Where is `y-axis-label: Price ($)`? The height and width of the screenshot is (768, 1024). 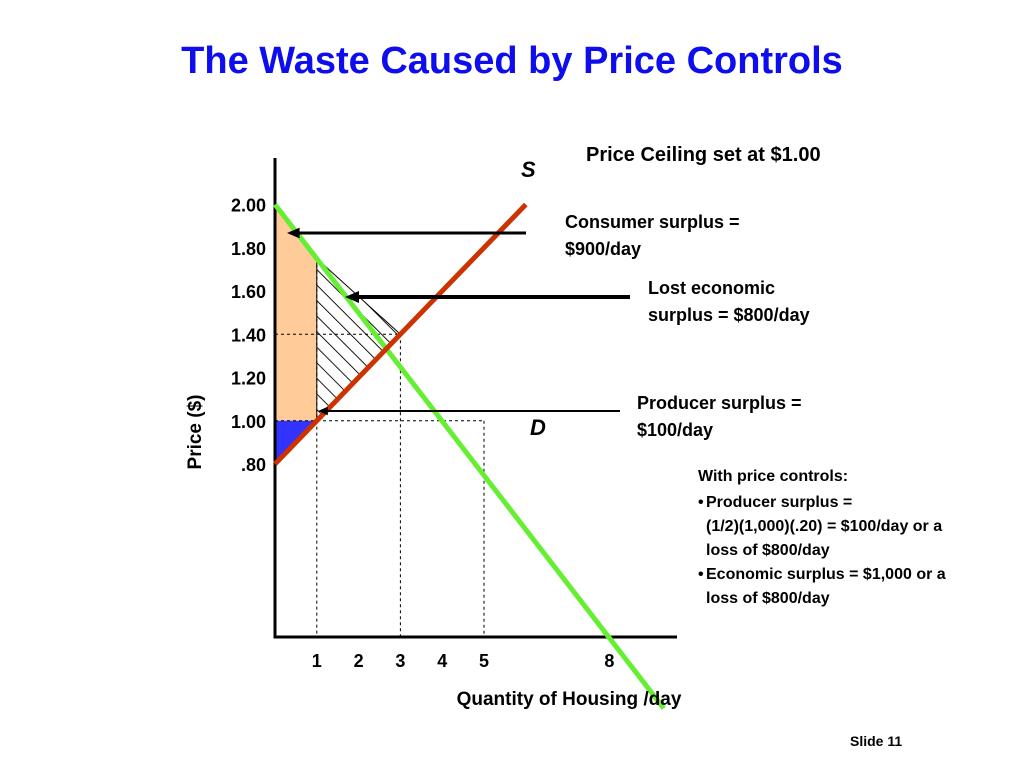 y-axis-label: Price ($) is located at coordinates (195, 432).